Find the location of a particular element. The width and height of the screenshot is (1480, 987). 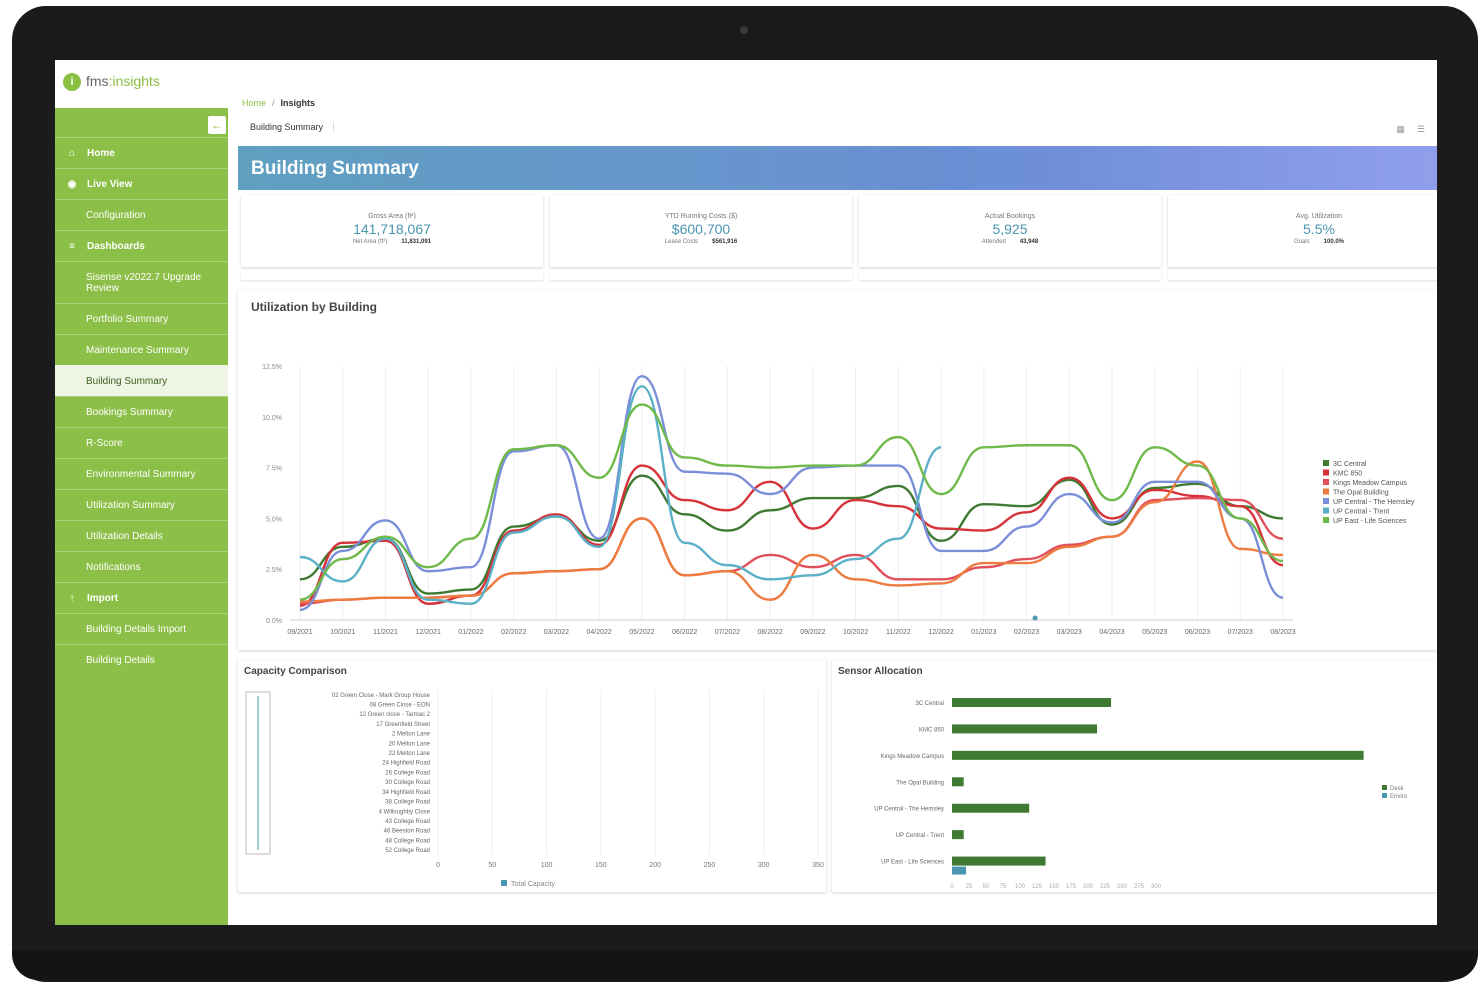

layout-icon: ☰ is located at coordinates (1420, 129).